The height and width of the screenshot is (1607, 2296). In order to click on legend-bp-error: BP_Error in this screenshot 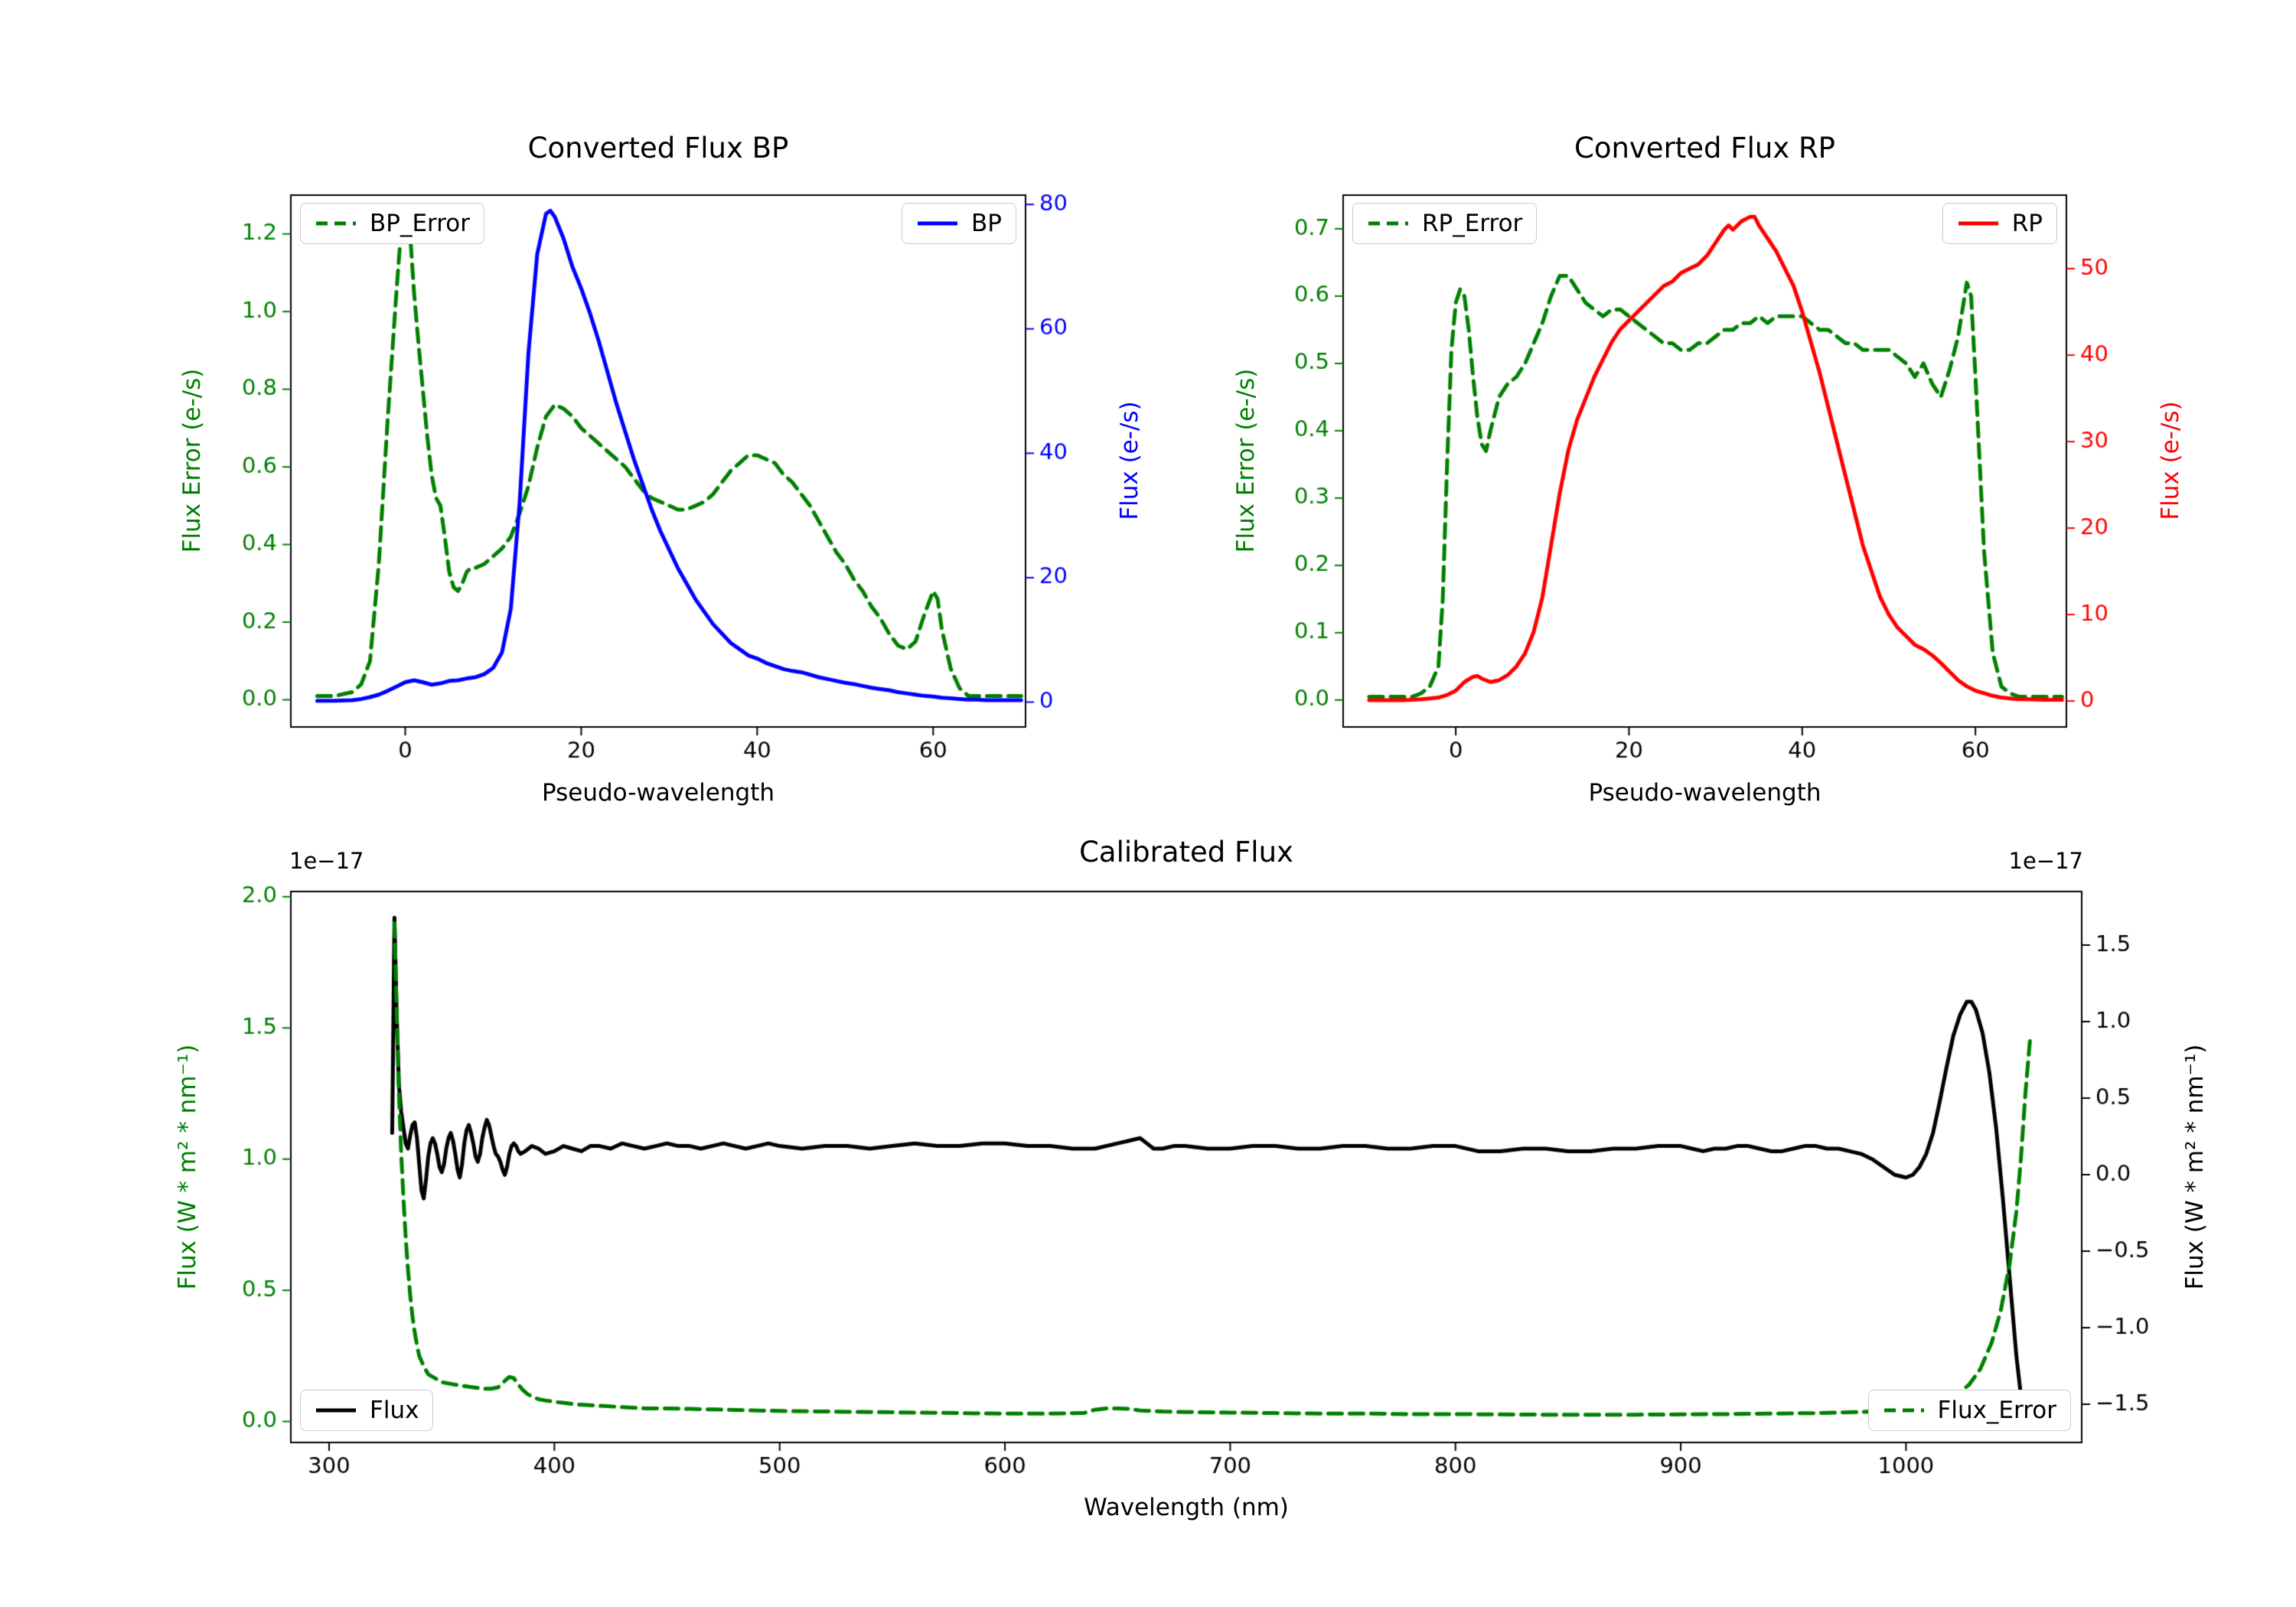, I will do `click(392, 223)`.